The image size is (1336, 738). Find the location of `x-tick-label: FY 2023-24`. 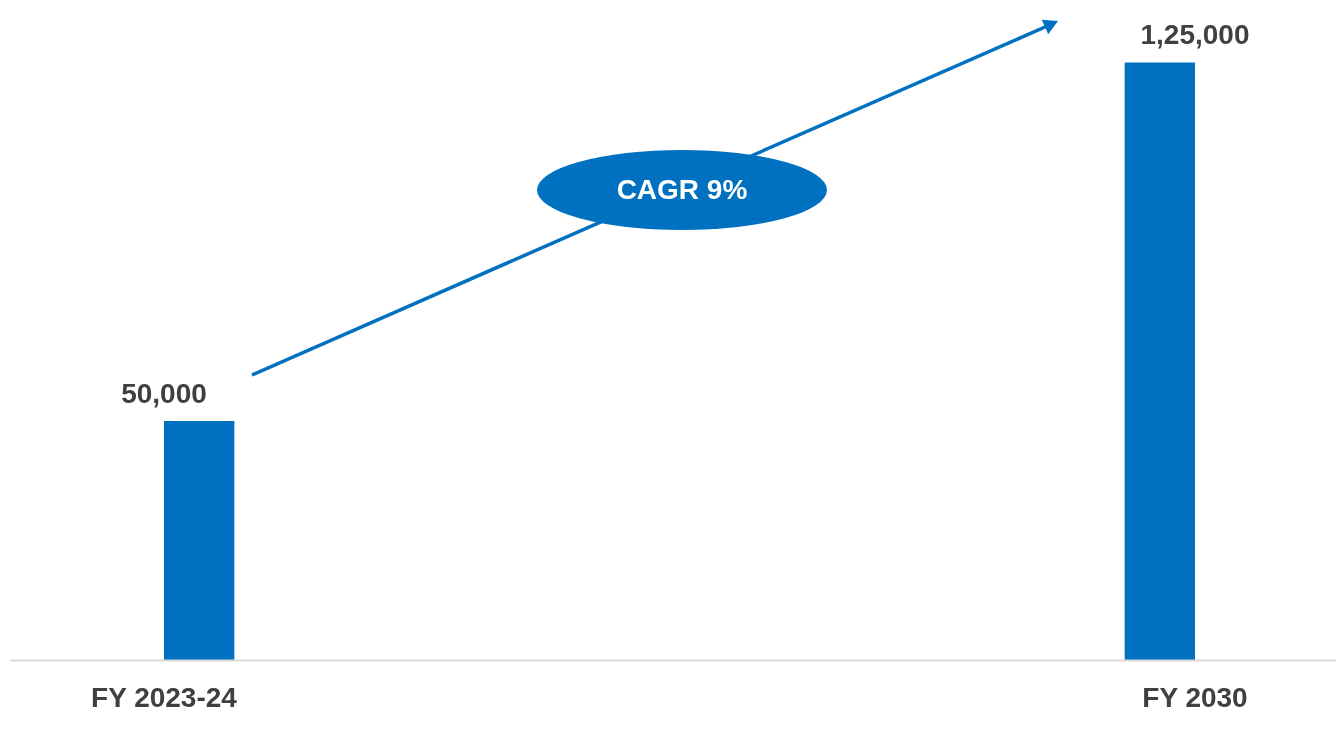

x-tick-label: FY 2023-24 is located at coordinates (164, 697).